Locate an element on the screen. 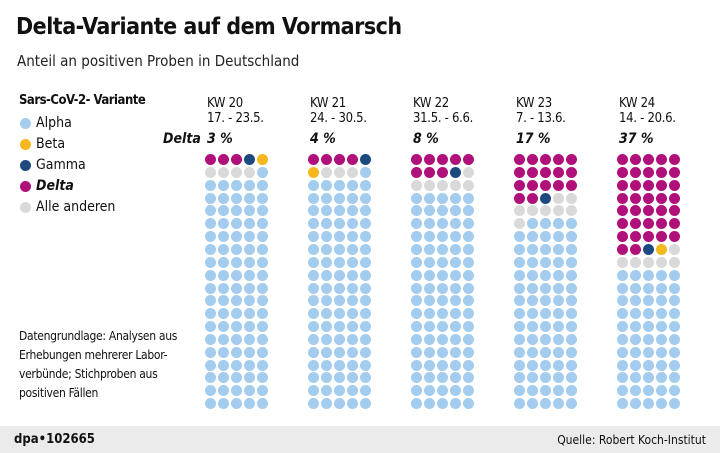 The width and height of the screenshot is (720, 453). delta-percent-label: 17 % is located at coordinates (533, 139).